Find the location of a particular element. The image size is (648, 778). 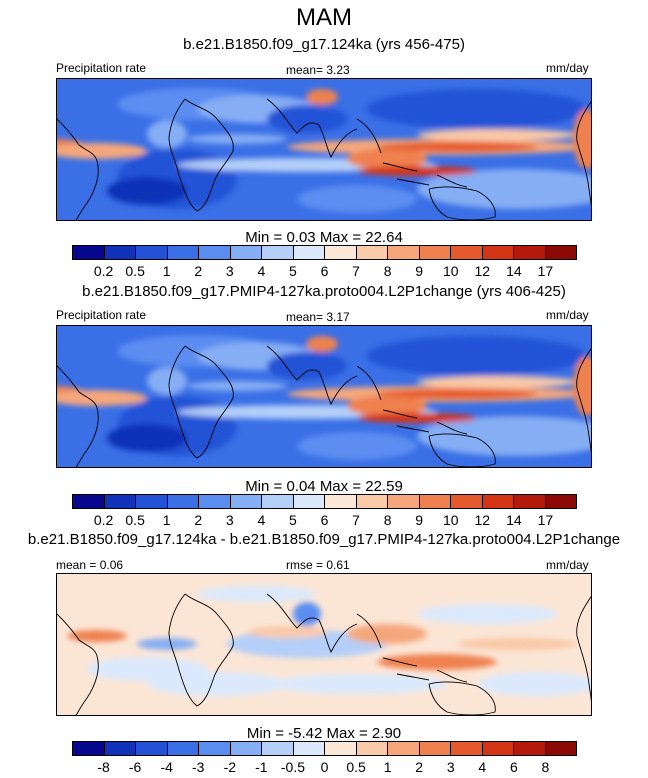

colorbar-tick-label: 14 is located at coordinates (514, 520).